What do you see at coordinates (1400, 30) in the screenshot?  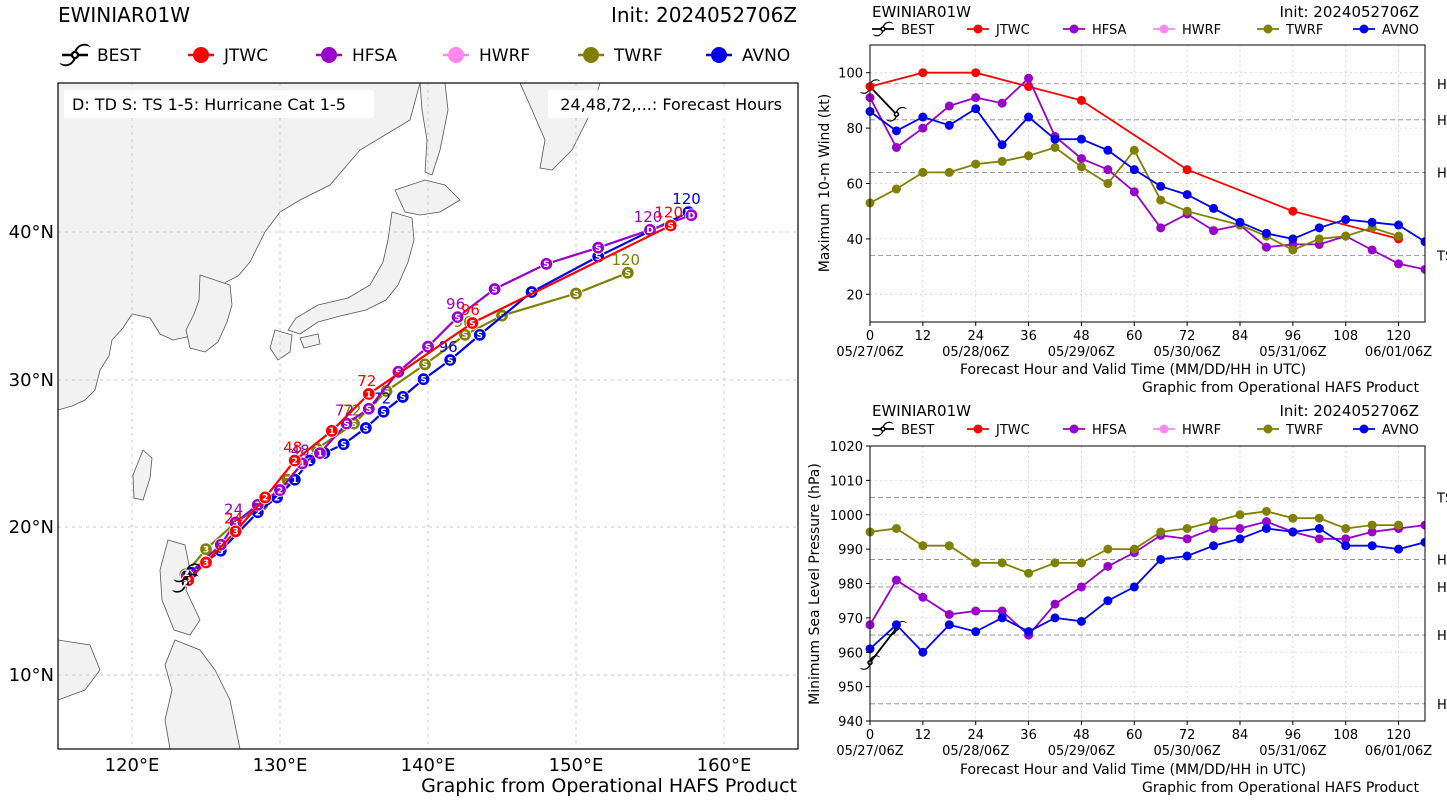 I see `legend-label-avno: AVNO` at bounding box center [1400, 30].